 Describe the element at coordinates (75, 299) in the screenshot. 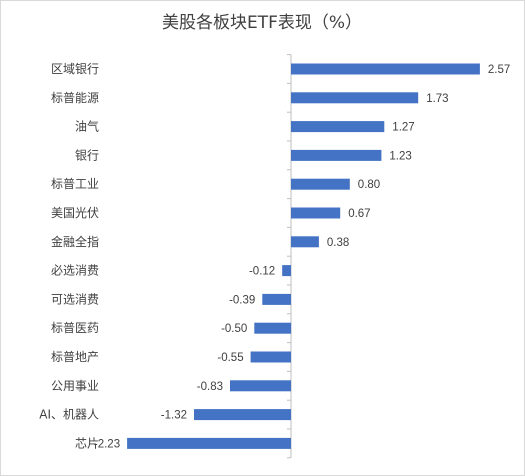

I see `category-label: 可选消费` at that location.